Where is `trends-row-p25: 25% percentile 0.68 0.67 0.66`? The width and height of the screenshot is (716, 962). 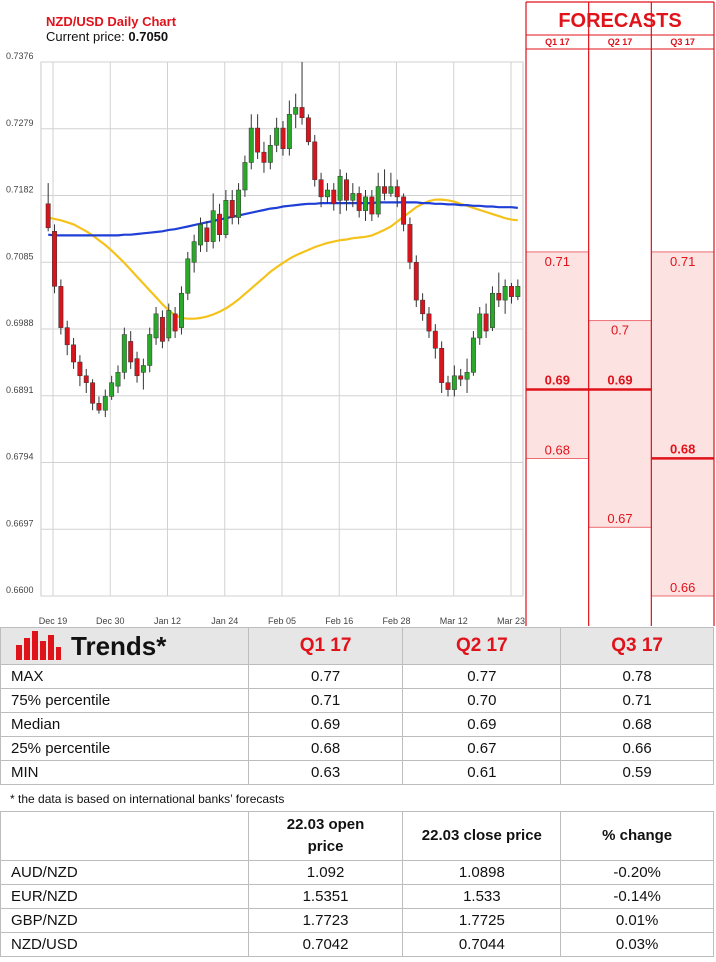 trends-row-p25: 25% percentile 0.68 0.67 0.66 is located at coordinates (357, 748).